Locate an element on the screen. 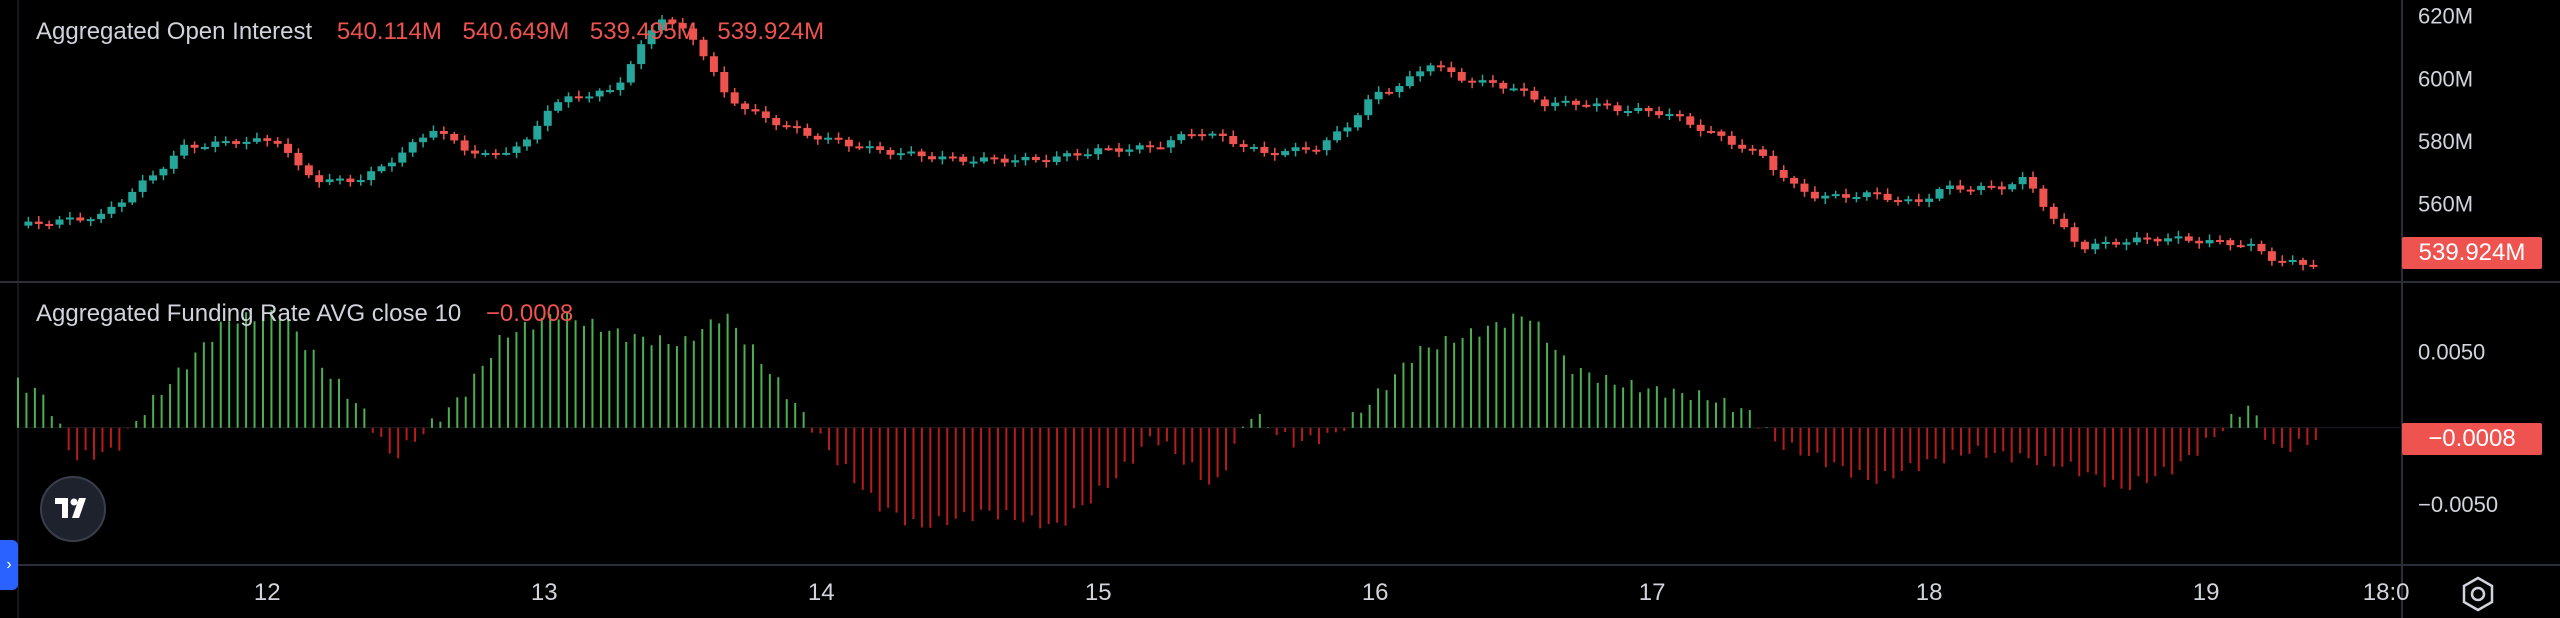 This screenshot has height=618, width=2560. x-tick-label: 13 is located at coordinates (544, 592).